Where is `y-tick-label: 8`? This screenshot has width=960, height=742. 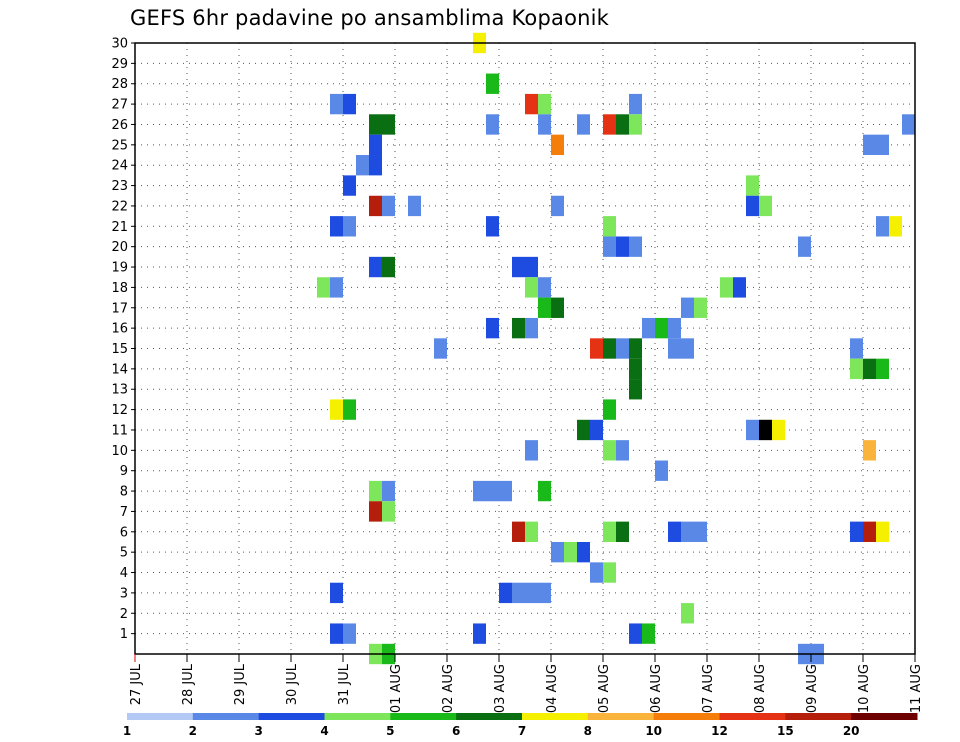 y-tick-label: 8 is located at coordinates (124, 492).